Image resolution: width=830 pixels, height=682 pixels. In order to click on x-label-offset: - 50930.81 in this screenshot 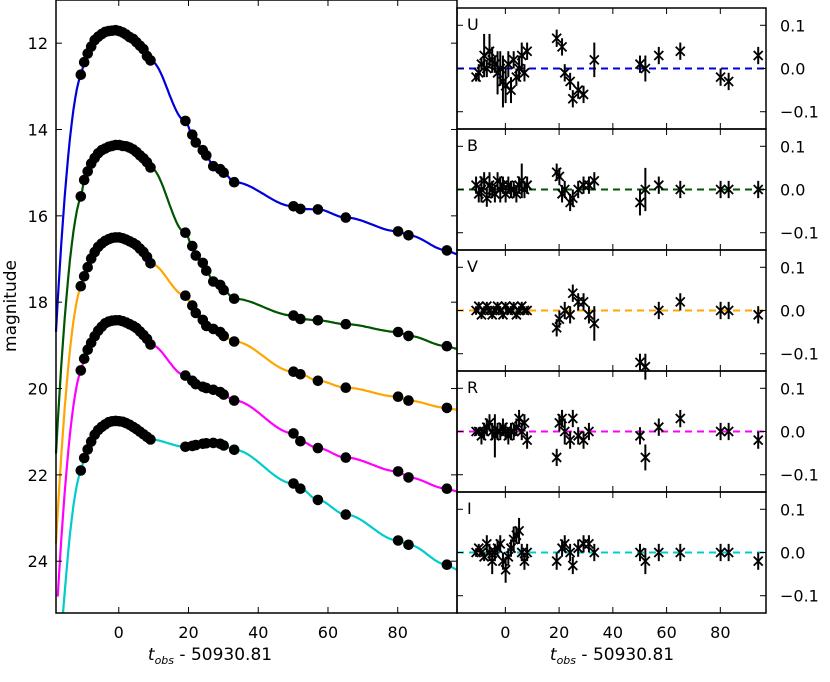, I will do `click(223, 655)`.